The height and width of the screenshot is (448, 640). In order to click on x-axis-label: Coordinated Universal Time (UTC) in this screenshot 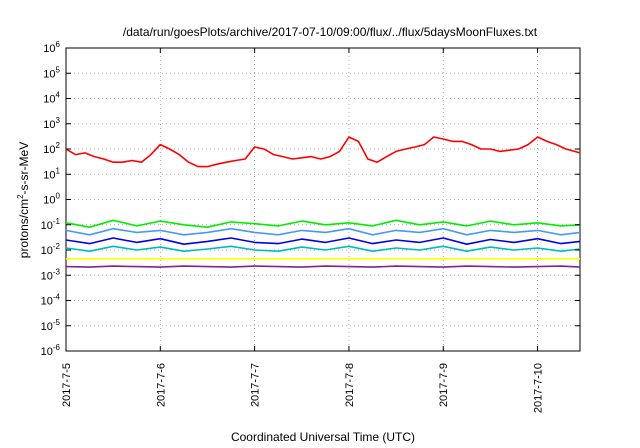, I will do `click(323, 437)`.